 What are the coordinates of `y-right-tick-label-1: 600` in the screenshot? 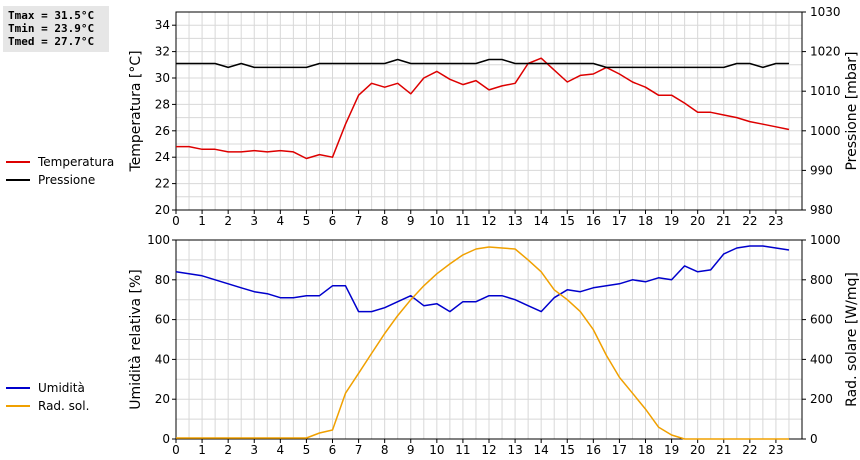 It's located at (821, 320).